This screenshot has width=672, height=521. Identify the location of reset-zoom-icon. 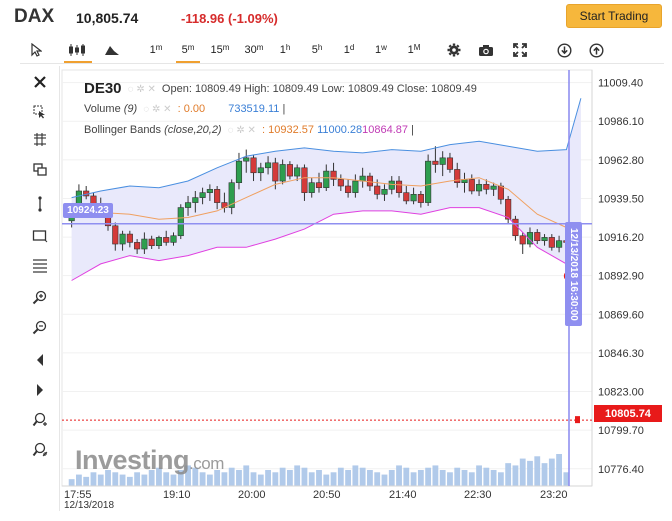
(40, 450).